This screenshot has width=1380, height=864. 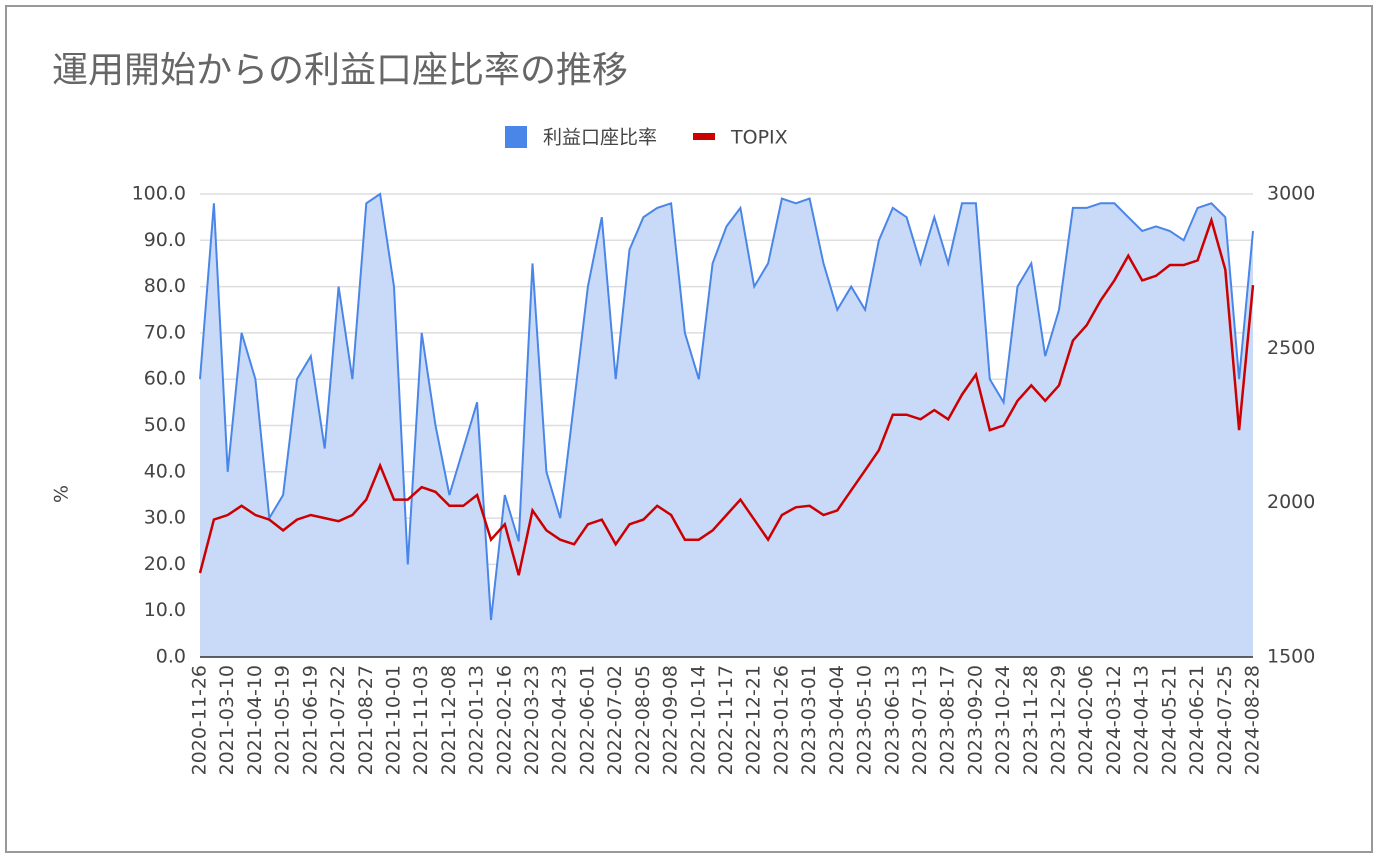 I want to click on y-tick-label: 100.0, so click(x=159, y=194).